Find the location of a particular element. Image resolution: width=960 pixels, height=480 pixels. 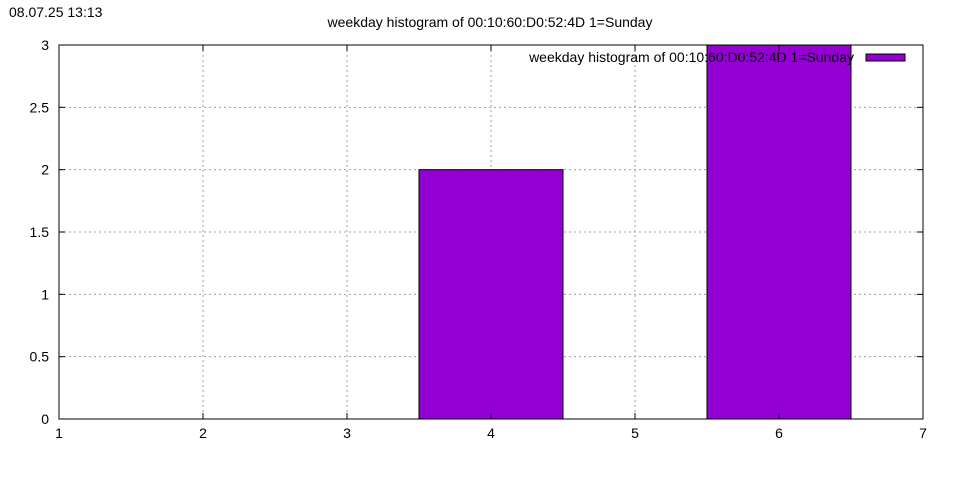

y-tick-label: 2 is located at coordinates (45, 170).